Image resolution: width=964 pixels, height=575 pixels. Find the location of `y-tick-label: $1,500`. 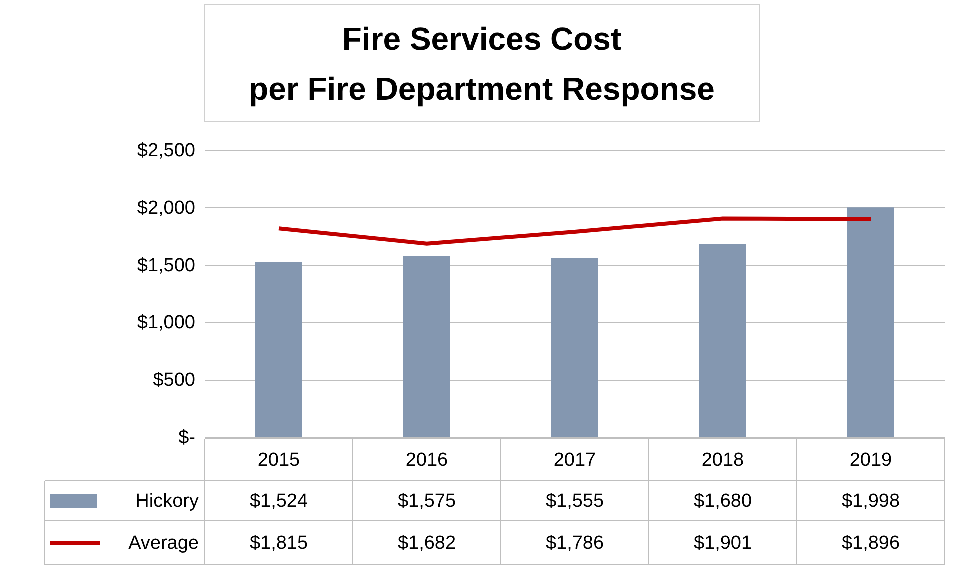

y-tick-label: $1,500 is located at coordinates (166, 265).